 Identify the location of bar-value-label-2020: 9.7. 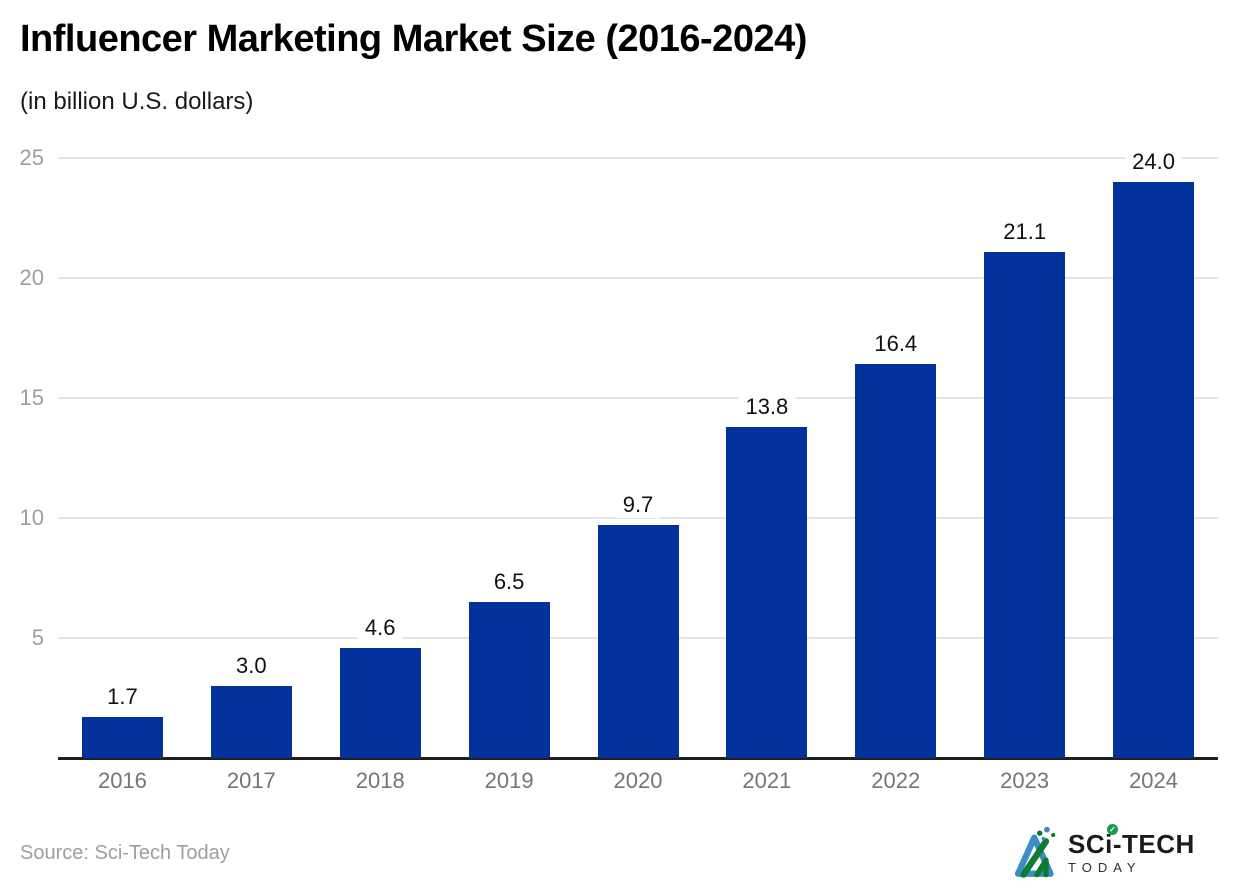
(638, 505).